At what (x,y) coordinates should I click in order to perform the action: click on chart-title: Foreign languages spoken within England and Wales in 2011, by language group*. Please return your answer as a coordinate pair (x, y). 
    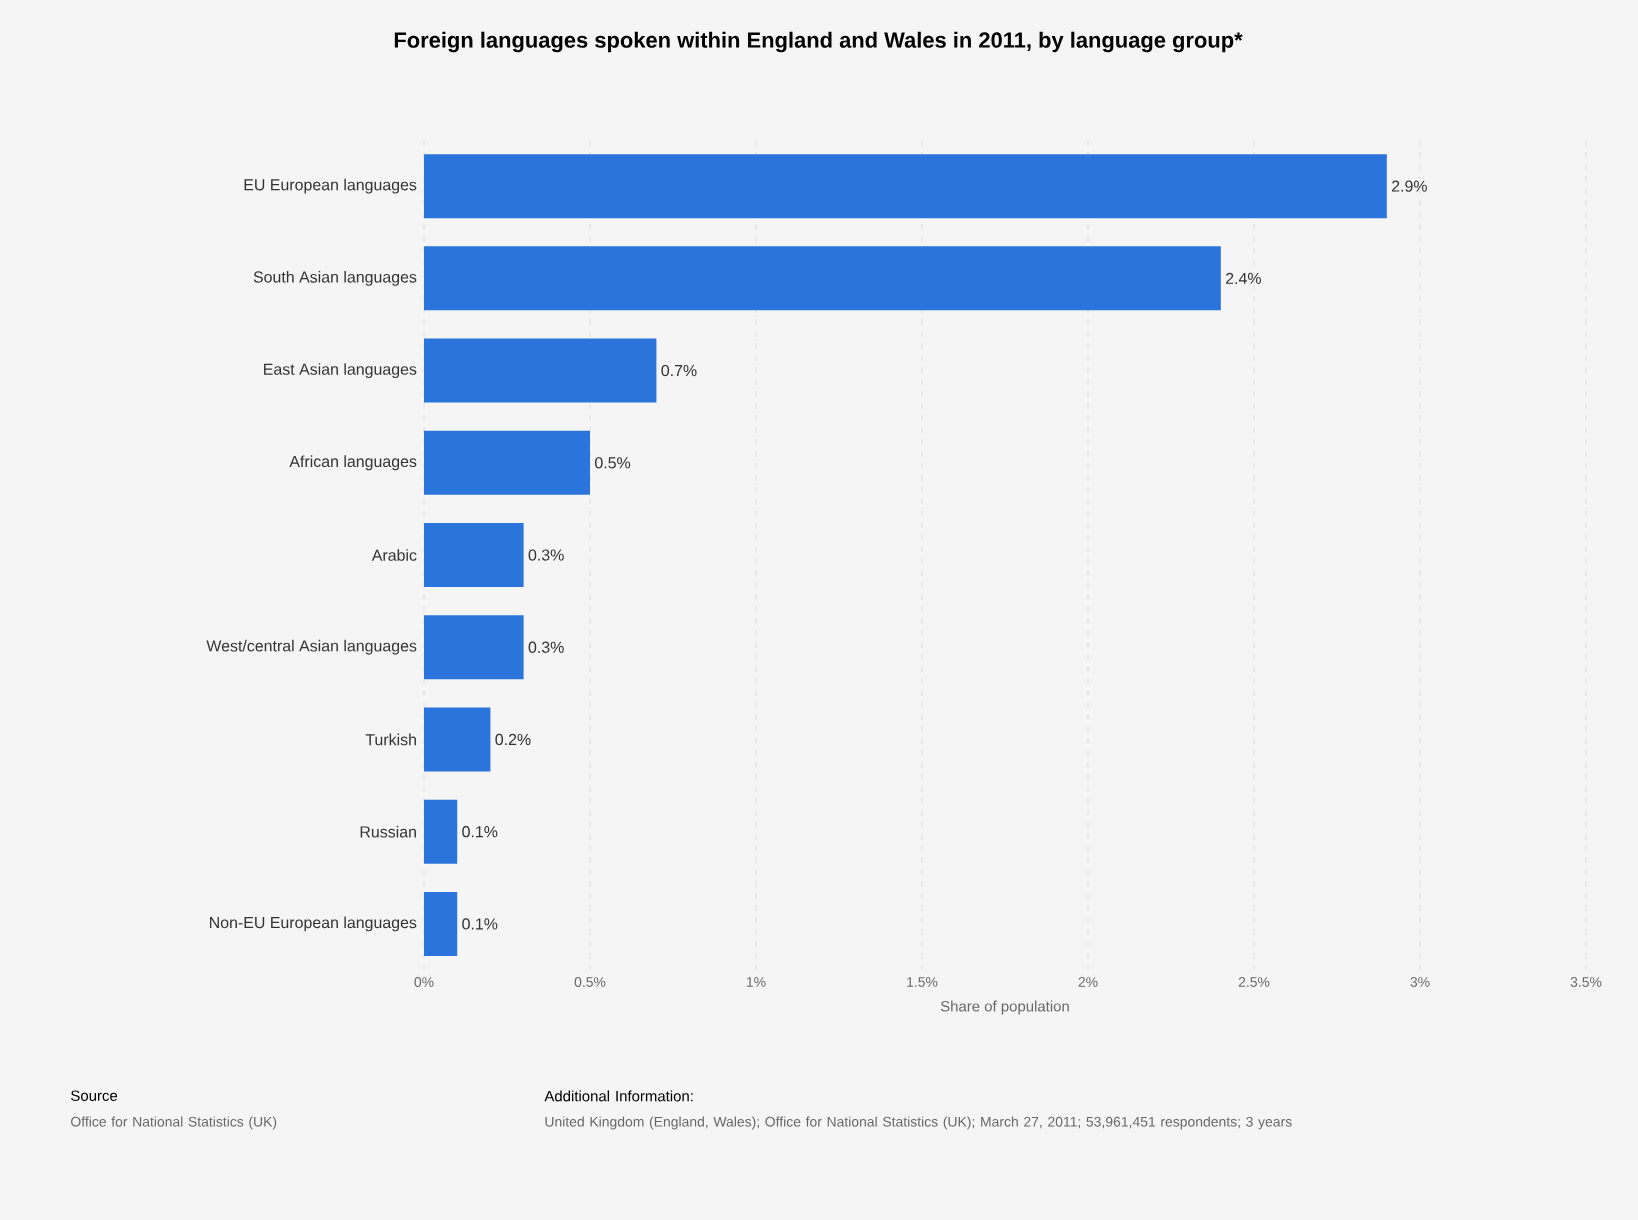
    Looking at the image, I should click on (818, 42).